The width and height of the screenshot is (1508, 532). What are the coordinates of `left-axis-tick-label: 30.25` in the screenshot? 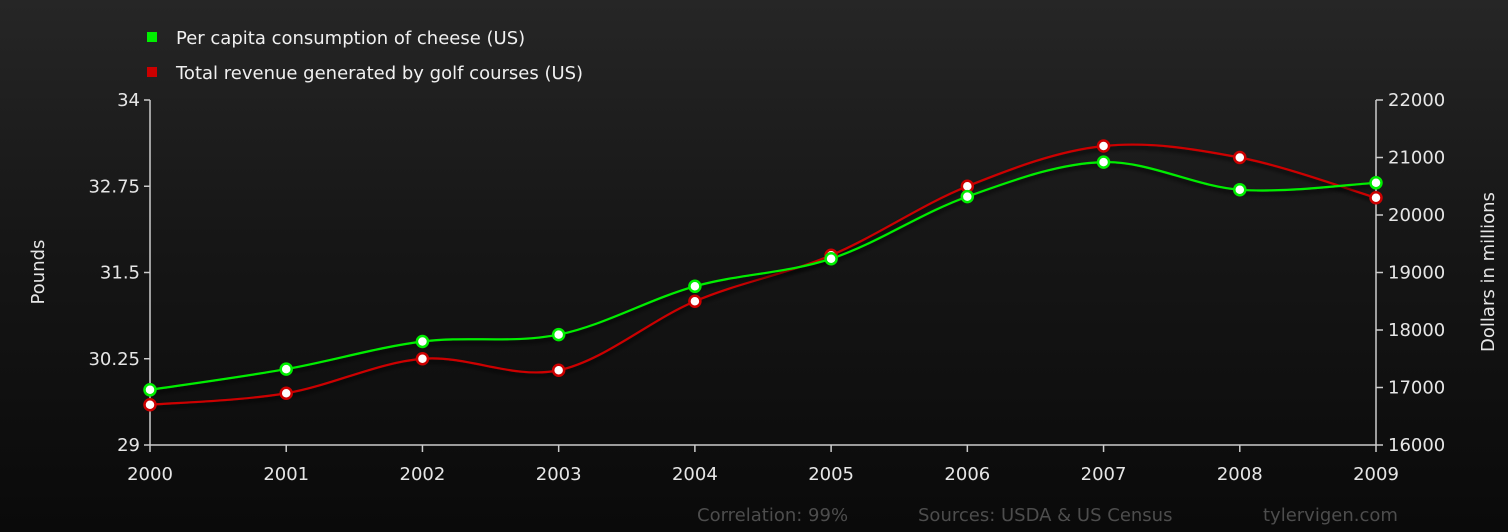 It's located at (114, 359).